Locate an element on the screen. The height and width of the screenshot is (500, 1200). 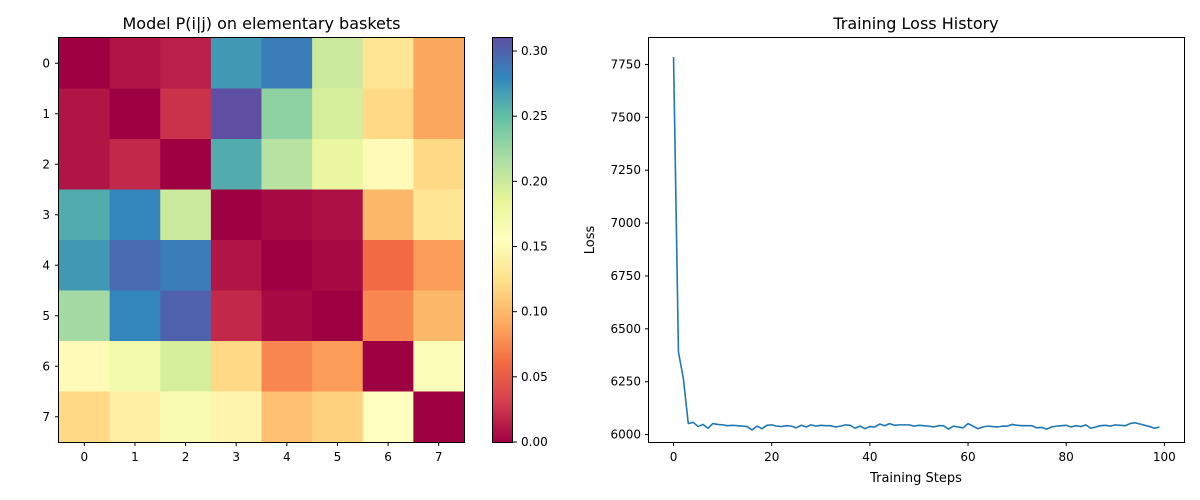
colorbar-ticks: 0.00 0.05 0.10 0.15 0.20 0.25 0.30 is located at coordinates (530, 246).